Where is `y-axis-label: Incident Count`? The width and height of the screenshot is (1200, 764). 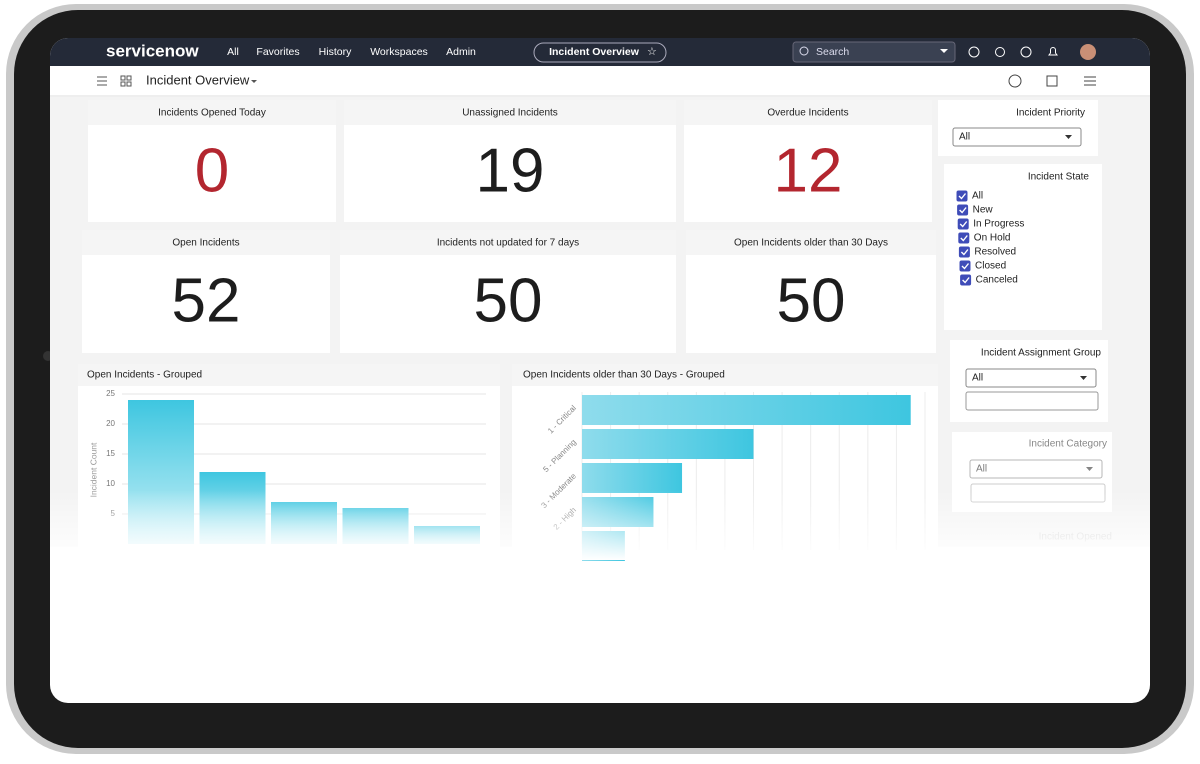
y-axis-label: Incident Count is located at coordinates (93, 469).